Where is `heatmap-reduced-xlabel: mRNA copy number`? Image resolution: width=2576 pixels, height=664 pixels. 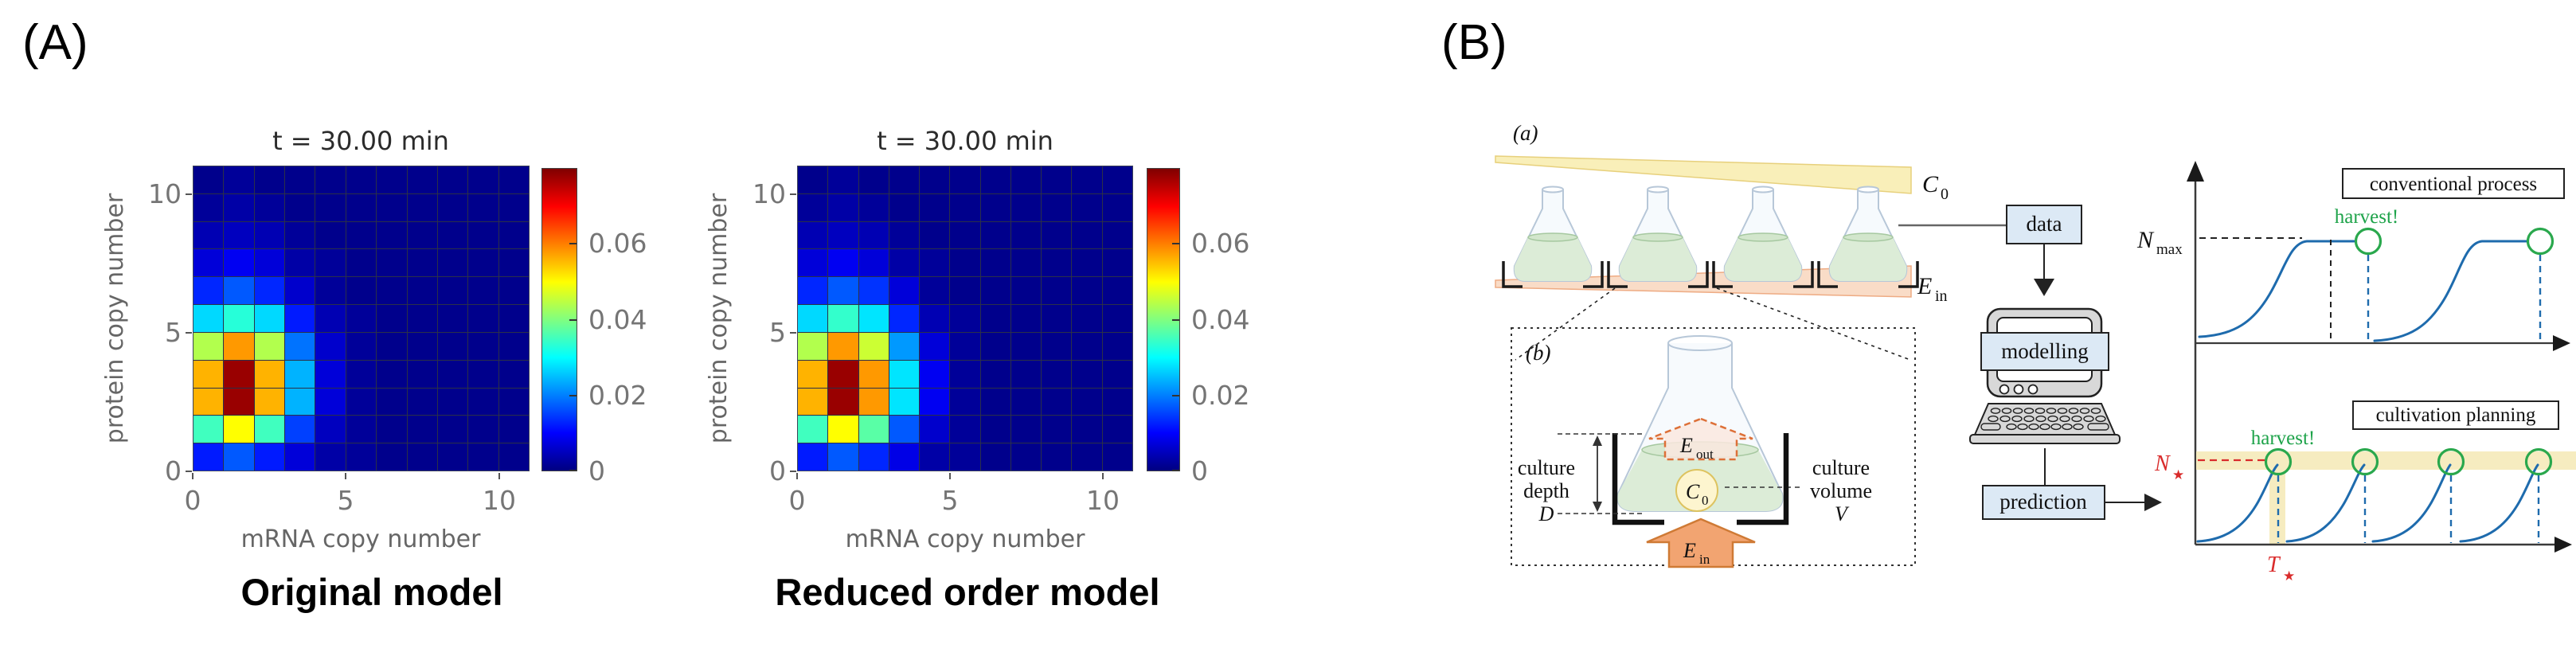
heatmap-reduced-xlabel: mRNA copy number is located at coordinates (965, 539).